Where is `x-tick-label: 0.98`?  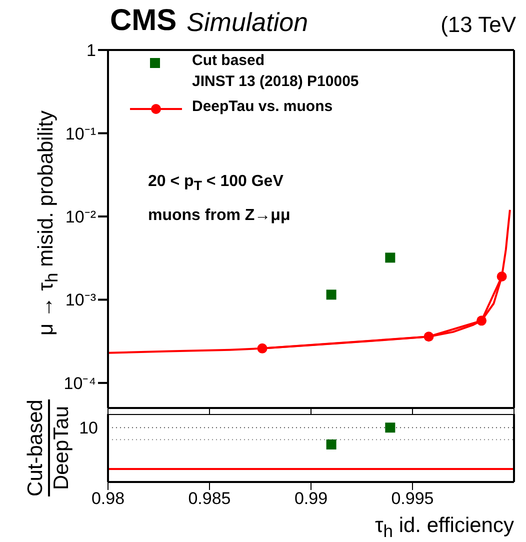 x-tick-label: 0.98 is located at coordinates (108, 498).